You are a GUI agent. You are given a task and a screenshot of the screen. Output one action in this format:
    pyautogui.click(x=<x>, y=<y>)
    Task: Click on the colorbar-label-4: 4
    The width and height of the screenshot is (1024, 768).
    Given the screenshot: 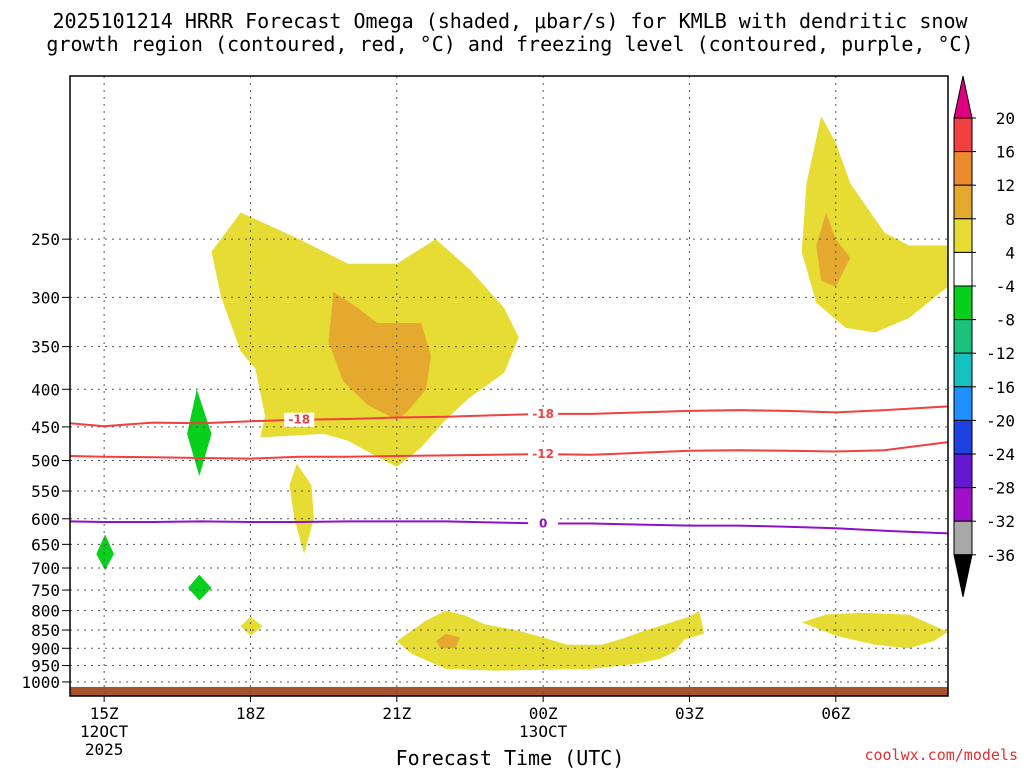 What is the action you would take?
    pyautogui.click(x=1010, y=252)
    